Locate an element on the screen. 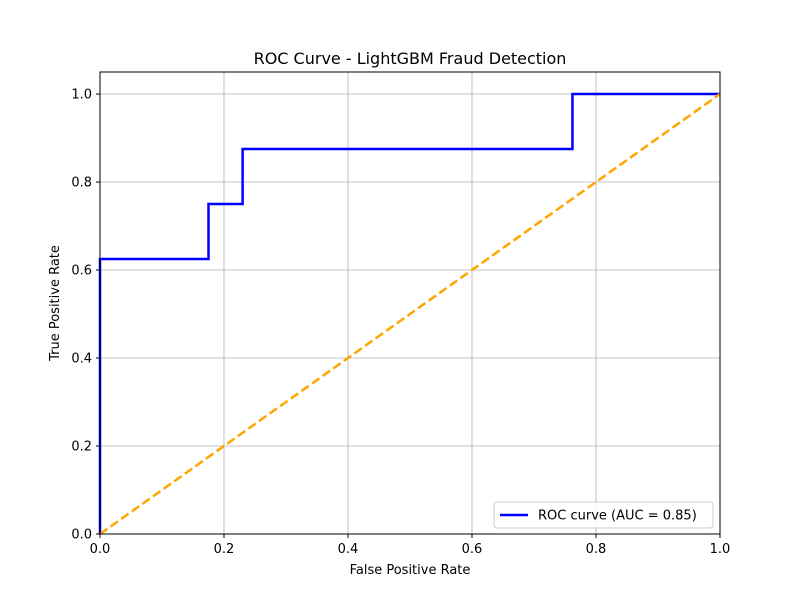 This screenshot has width=800, height=600. x-tick-label: 0.6 is located at coordinates (472, 549).